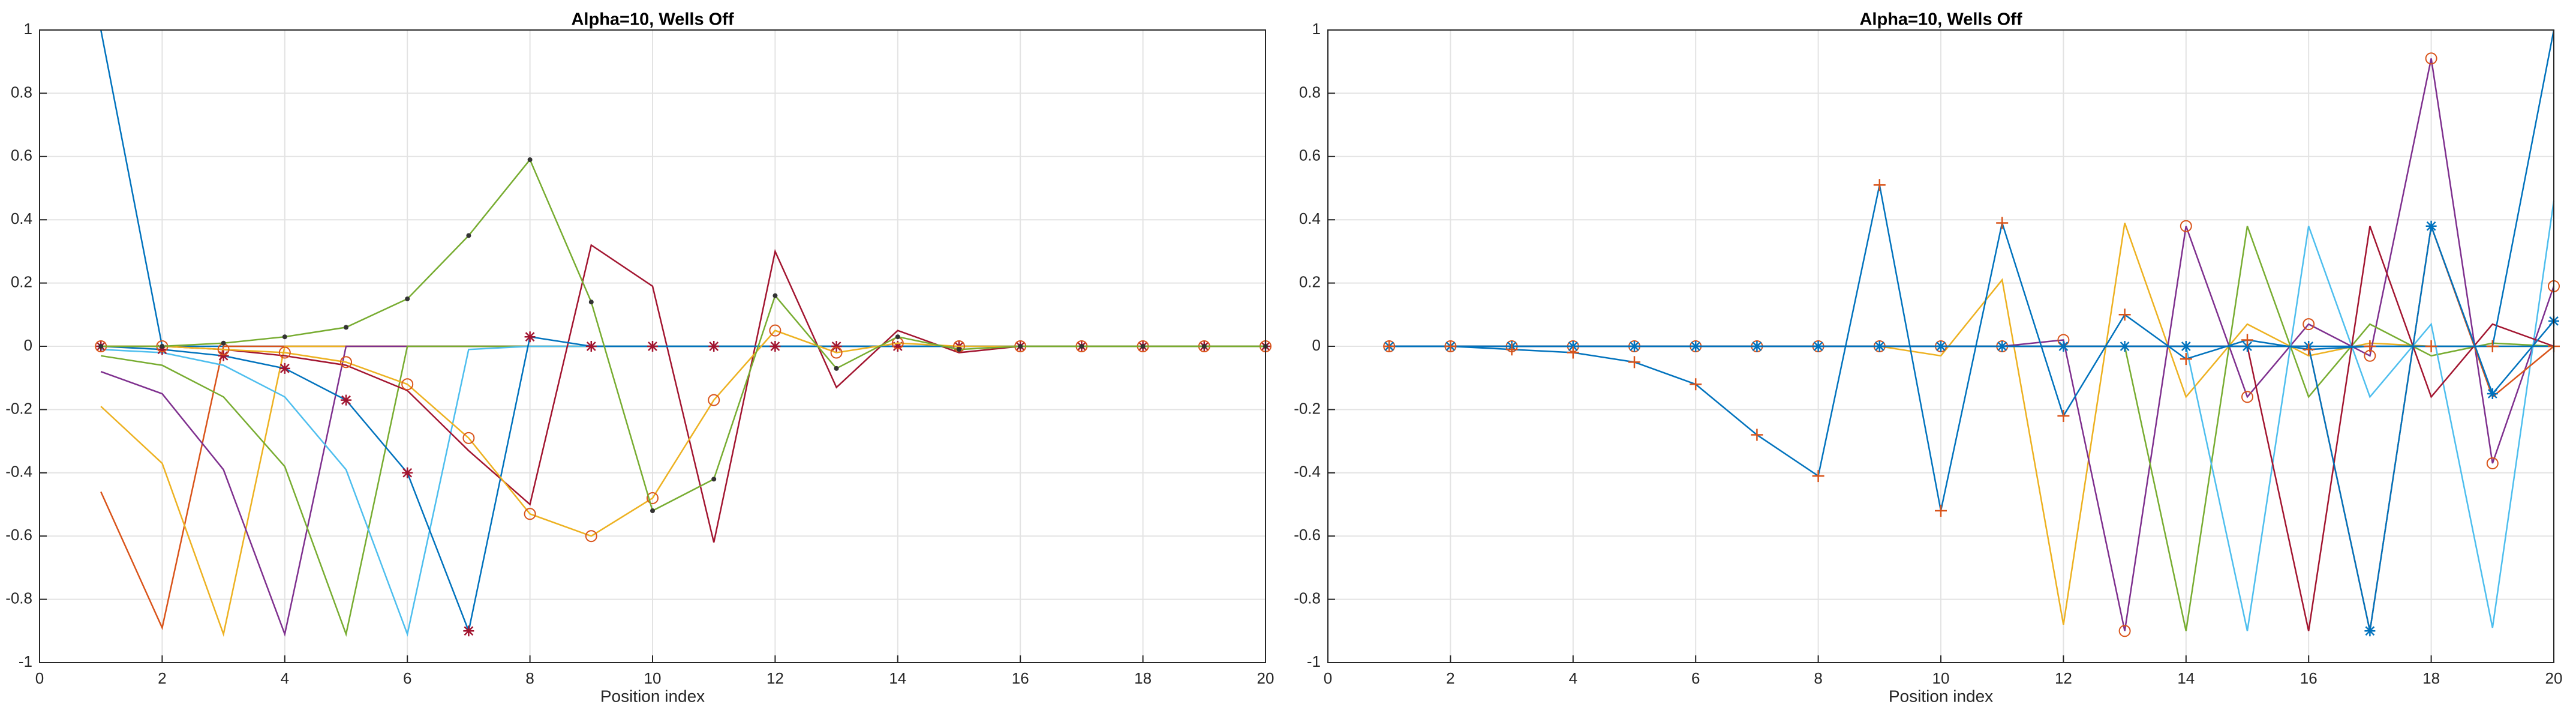 This screenshot has width=2576, height=716. Describe the element at coordinates (26, 661) in the screenshot. I see `y-tick-label: -1` at that location.